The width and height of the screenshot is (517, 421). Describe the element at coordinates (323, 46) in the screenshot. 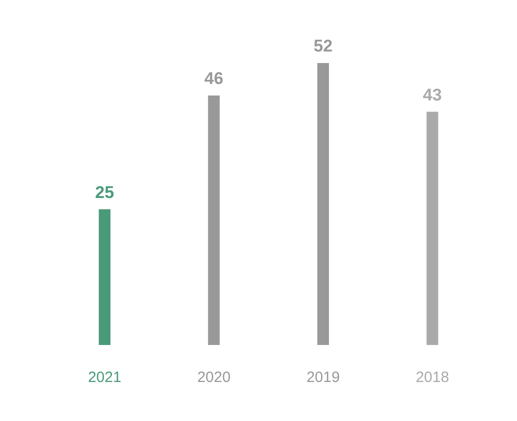

I see `data-label: 52` at that location.